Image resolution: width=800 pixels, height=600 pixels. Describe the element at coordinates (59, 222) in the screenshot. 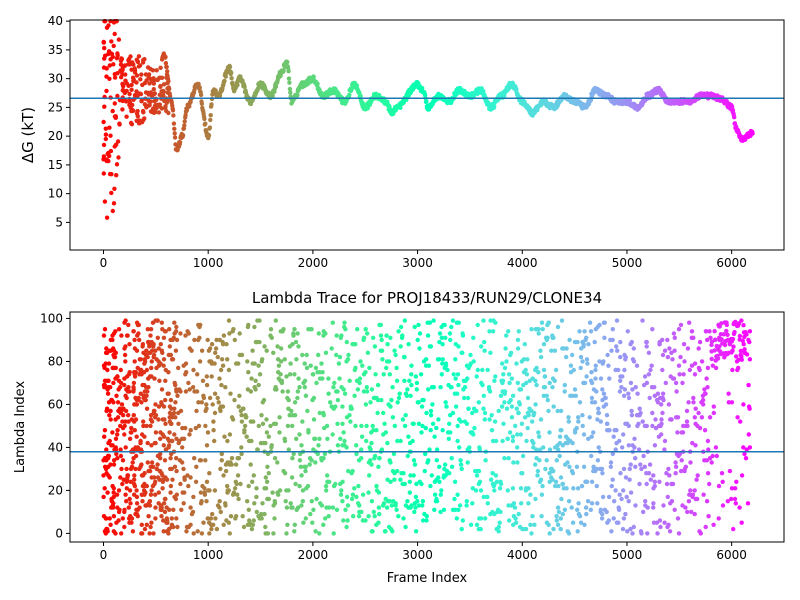

I see `y-tick-label: 5` at that location.